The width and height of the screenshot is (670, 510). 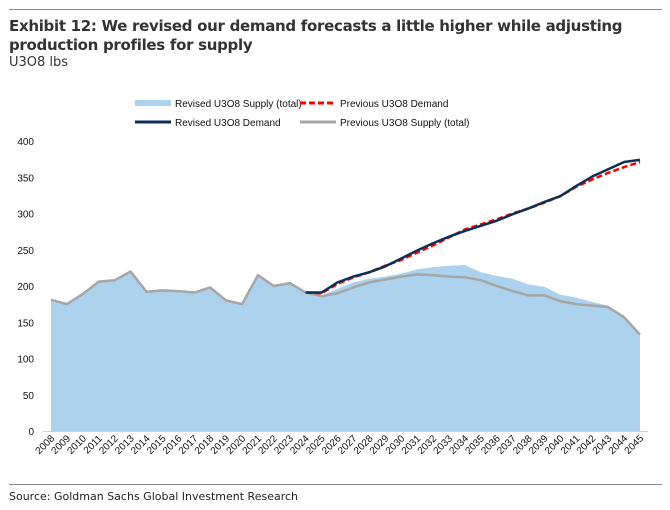 I want to click on top-rule, so click(x=335, y=9).